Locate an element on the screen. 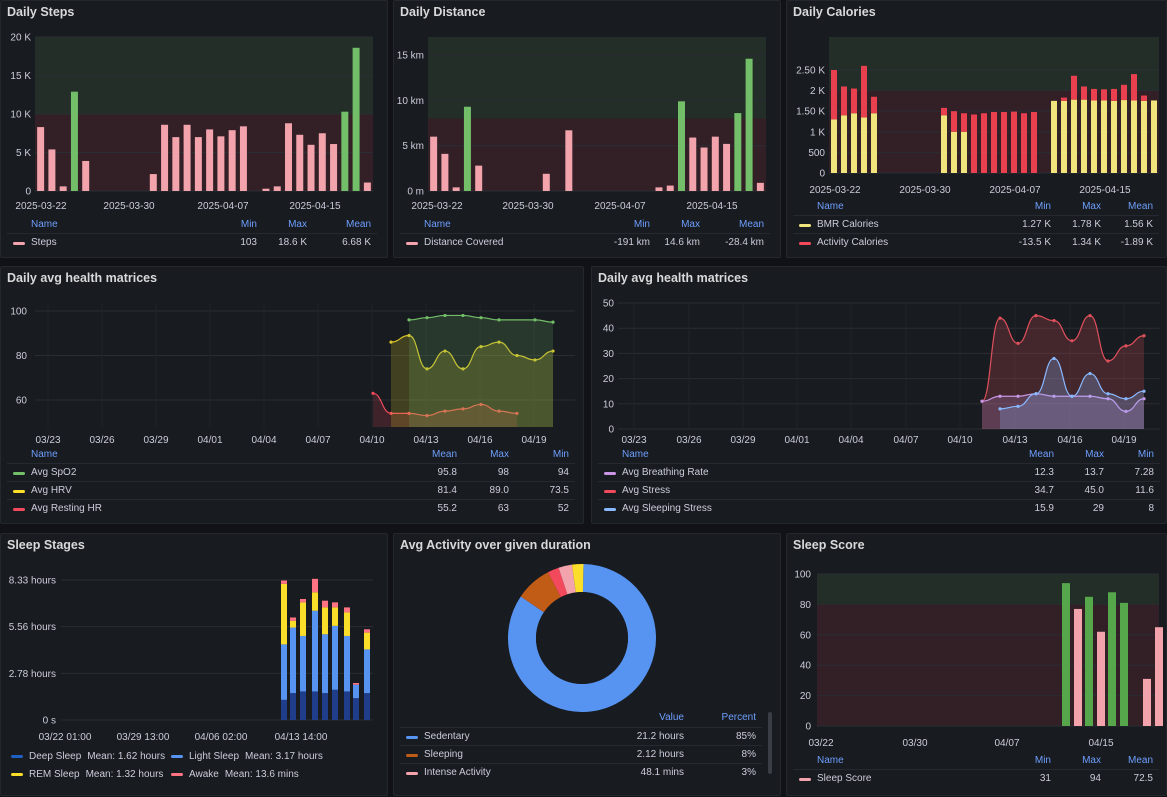  x-tick-label: 2025-03-30 is located at coordinates (129, 206).